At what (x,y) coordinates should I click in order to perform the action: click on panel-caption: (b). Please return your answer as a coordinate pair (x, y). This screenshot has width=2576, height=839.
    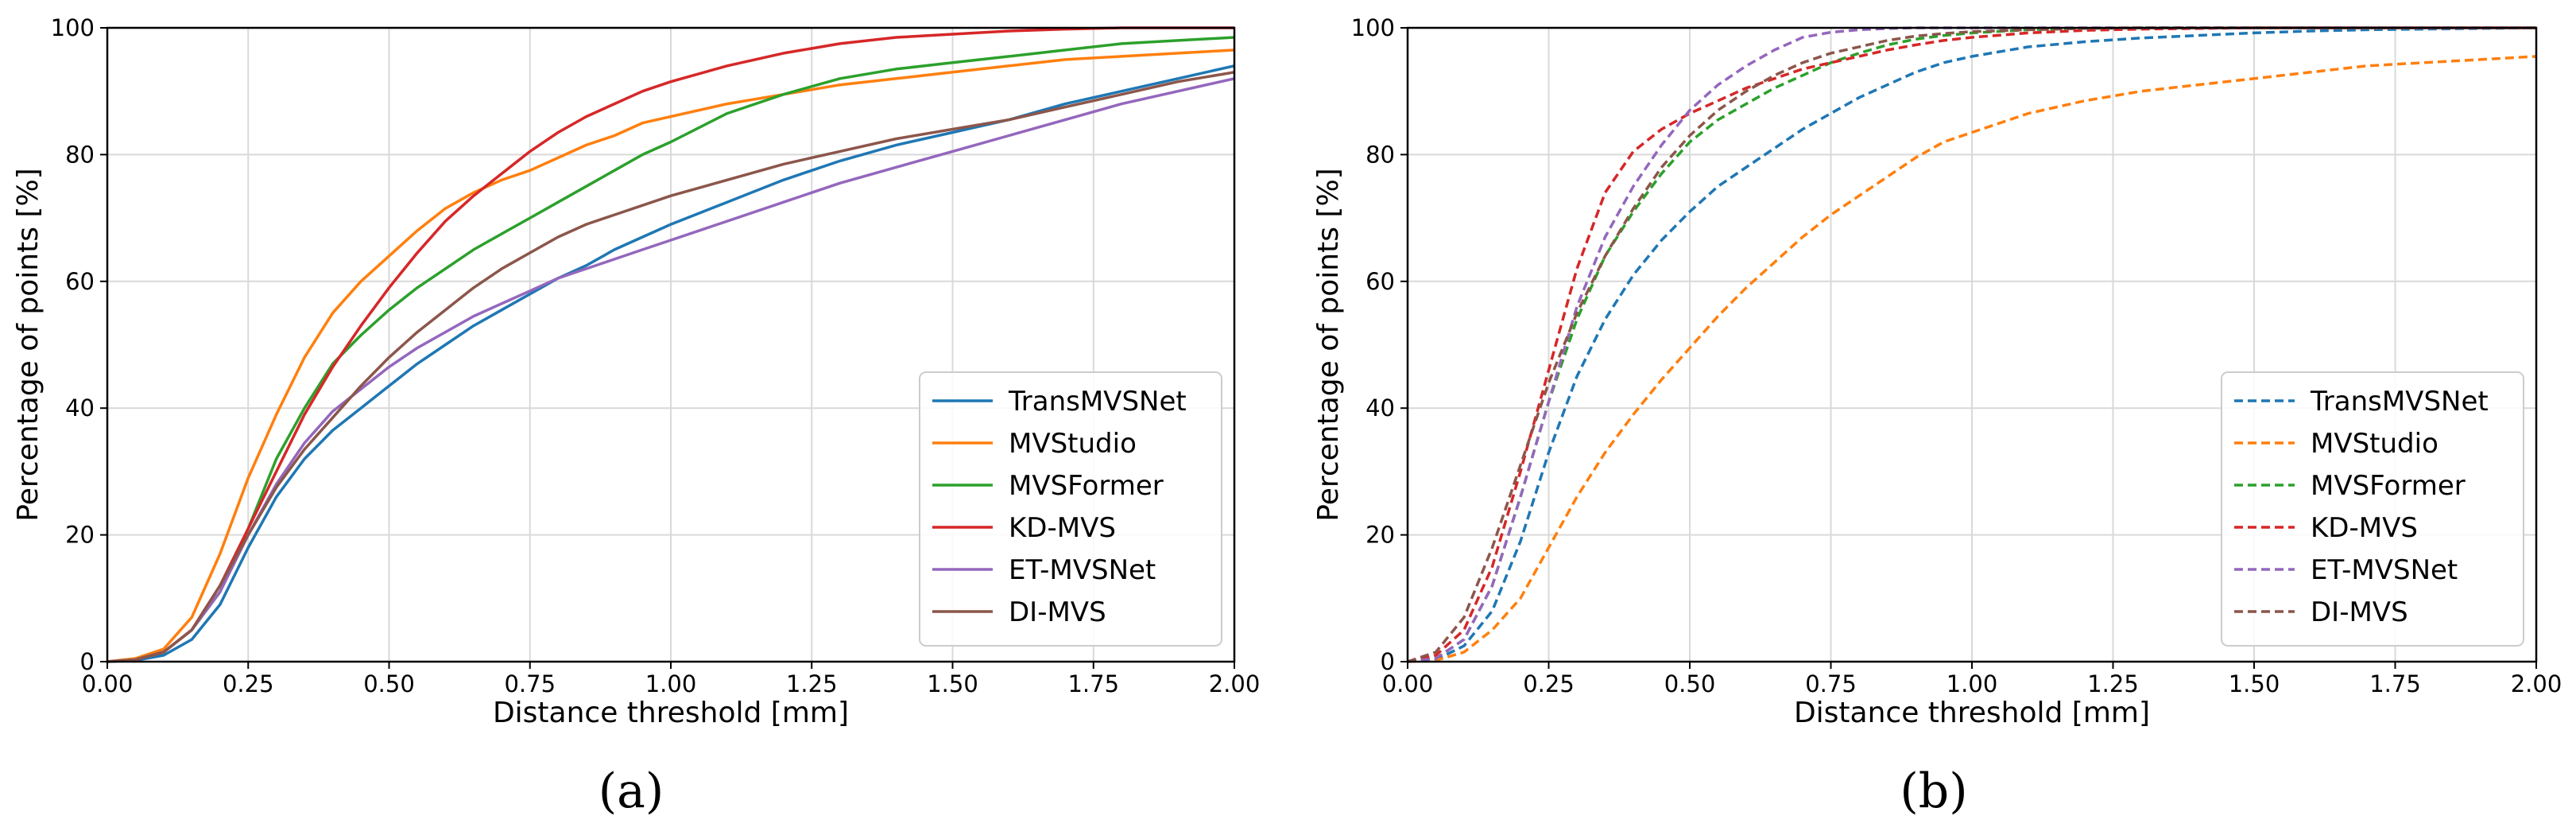
    Looking at the image, I should click on (1933, 791).